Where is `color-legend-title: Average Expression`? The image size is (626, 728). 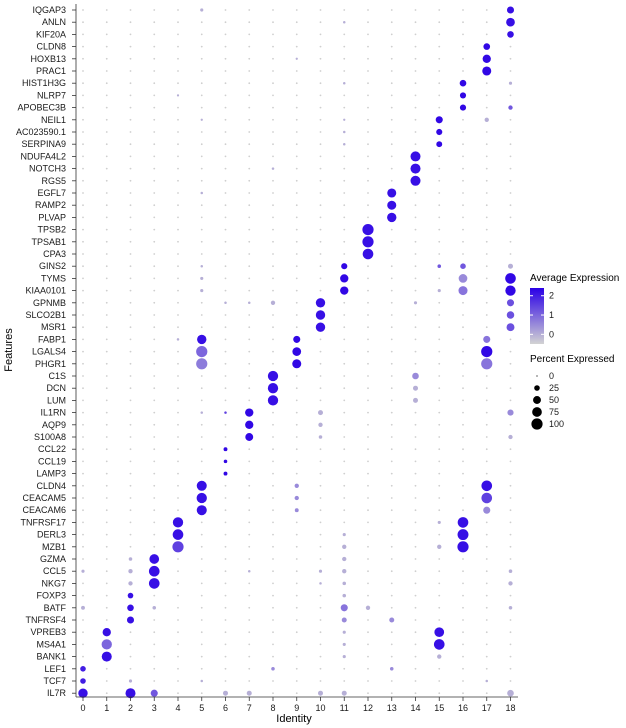
color-legend-title: Average Expression is located at coordinates (574, 278).